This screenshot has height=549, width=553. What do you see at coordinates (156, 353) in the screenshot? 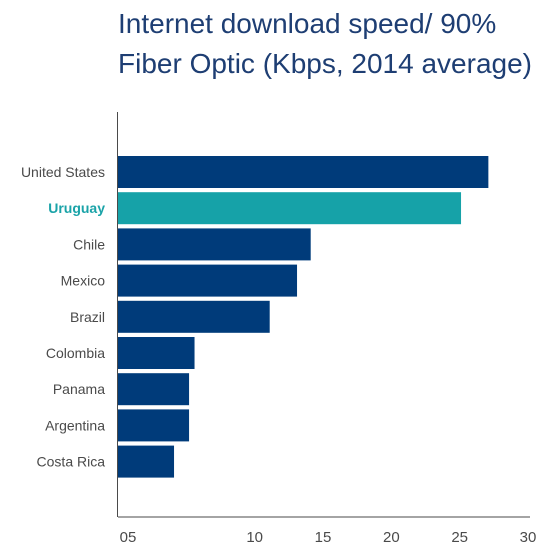
I see `bar-colombia` at bounding box center [156, 353].